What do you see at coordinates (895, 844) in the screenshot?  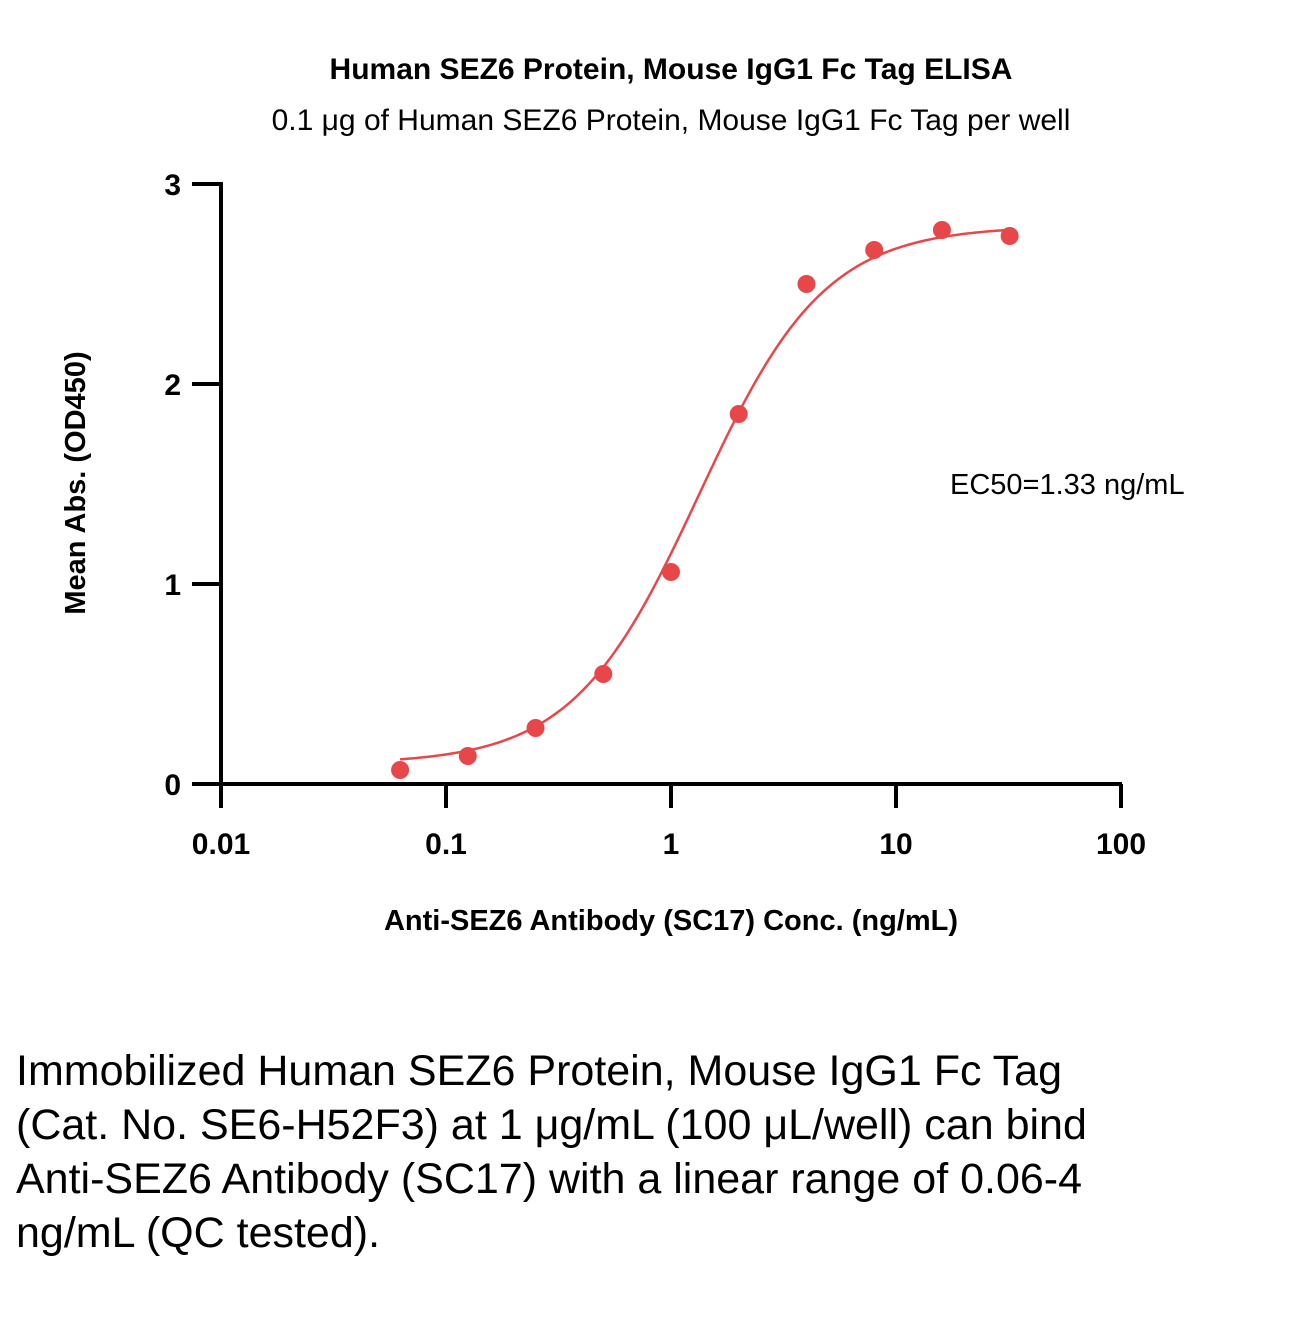 I see `x-tick-label: 10` at bounding box center [895, 844].